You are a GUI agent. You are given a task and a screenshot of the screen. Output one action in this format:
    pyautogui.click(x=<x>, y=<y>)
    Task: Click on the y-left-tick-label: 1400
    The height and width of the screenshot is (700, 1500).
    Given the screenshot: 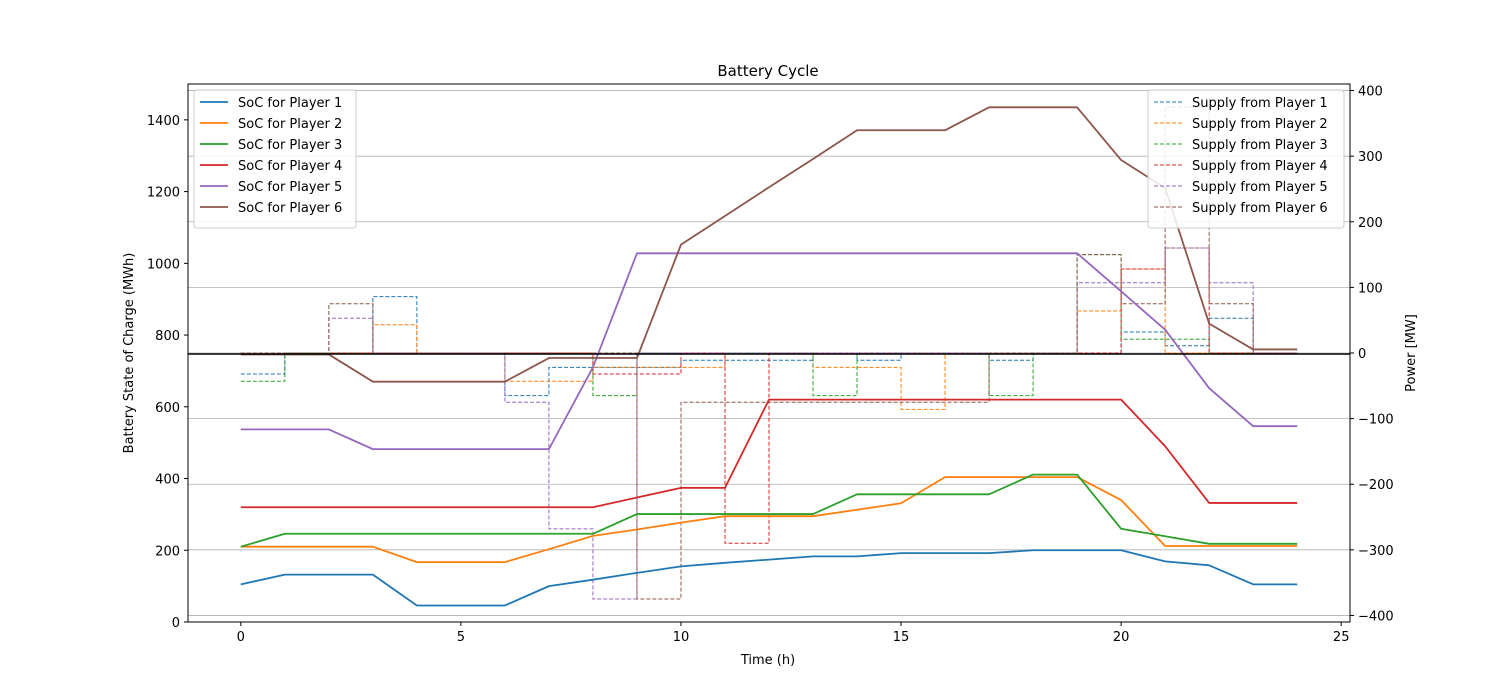 What is the action you would take?
    pyautogui.click(x=163, y=121)
    